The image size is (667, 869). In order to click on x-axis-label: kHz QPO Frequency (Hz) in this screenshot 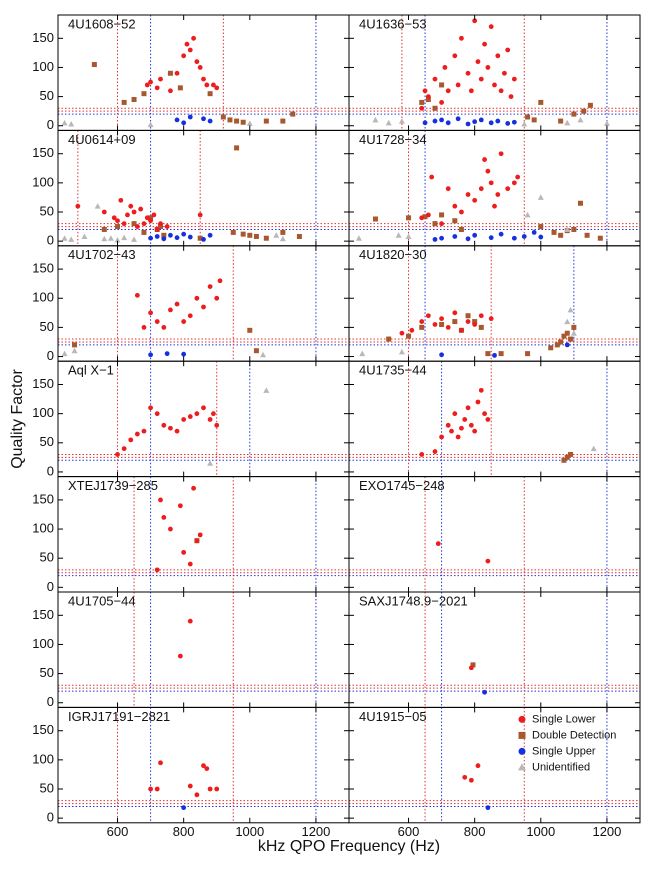, I will do `click(349, 846)`.